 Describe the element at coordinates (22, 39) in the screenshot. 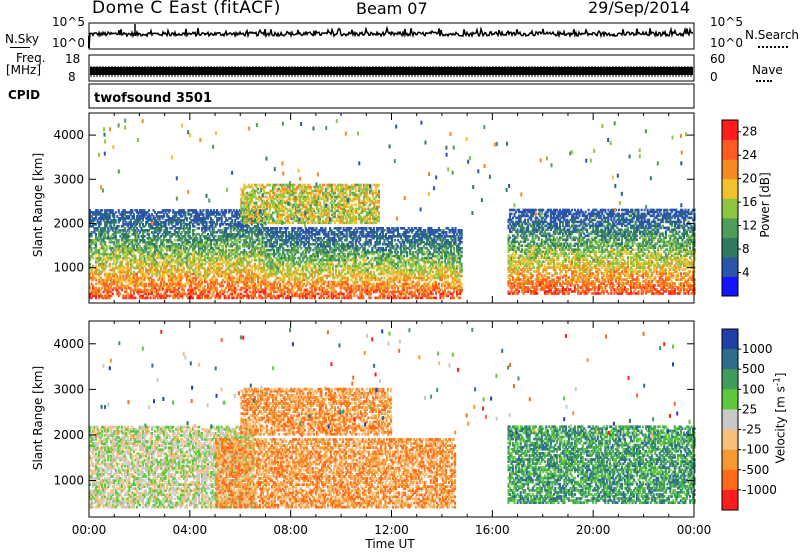

I see `n-sky-label: N.Sky` at that location.